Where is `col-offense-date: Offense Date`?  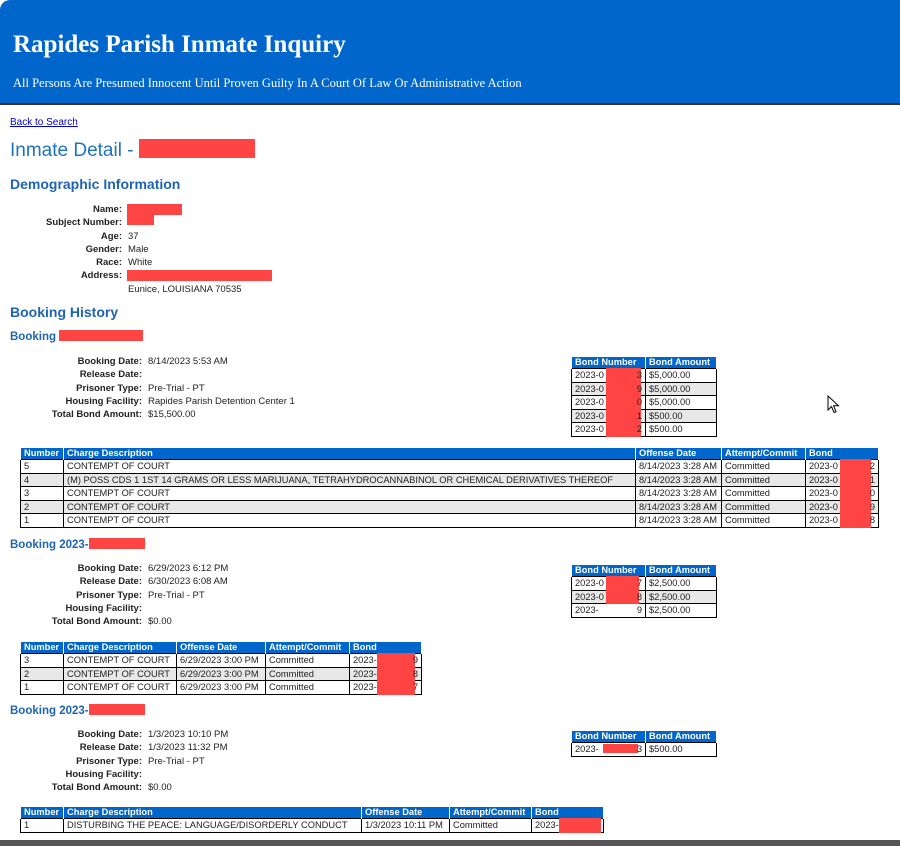 col-offense-date: Offense Date is located at coordinates (405, 813).